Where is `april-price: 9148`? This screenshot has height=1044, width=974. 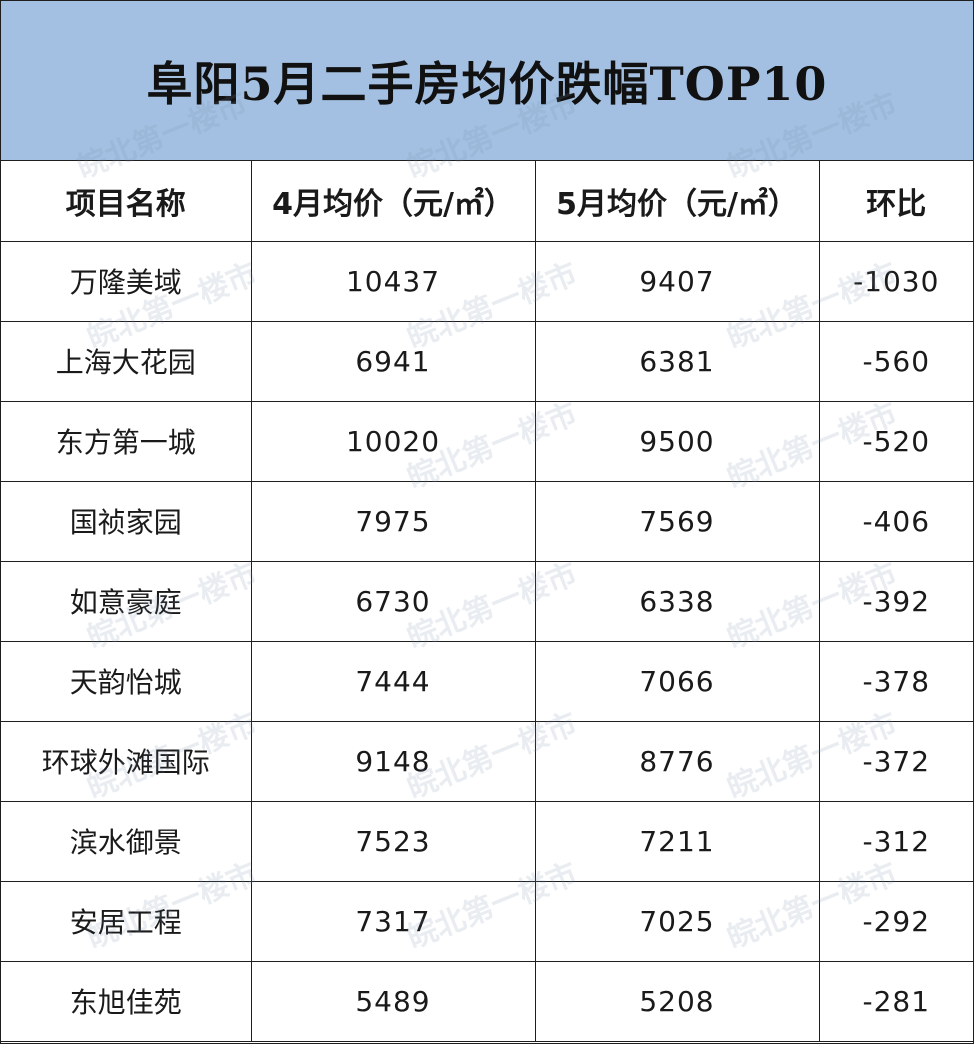 april-price: 9148 is located at coordinates (393, 761).